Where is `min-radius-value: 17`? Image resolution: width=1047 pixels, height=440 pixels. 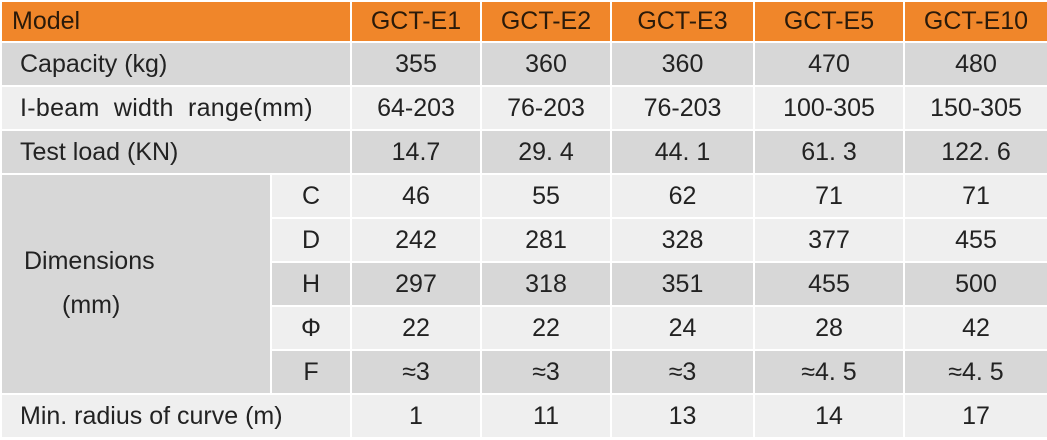 min-radius-value: 17 is located at coordinates (975, 416).